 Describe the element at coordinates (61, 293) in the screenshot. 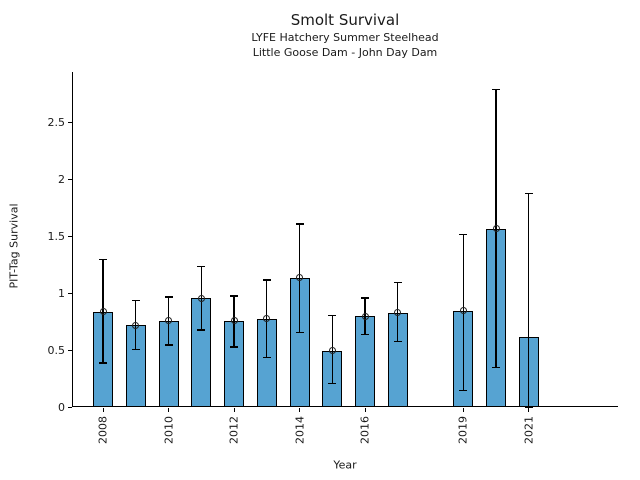

I see `y-tick-label-1: 1` at that location.